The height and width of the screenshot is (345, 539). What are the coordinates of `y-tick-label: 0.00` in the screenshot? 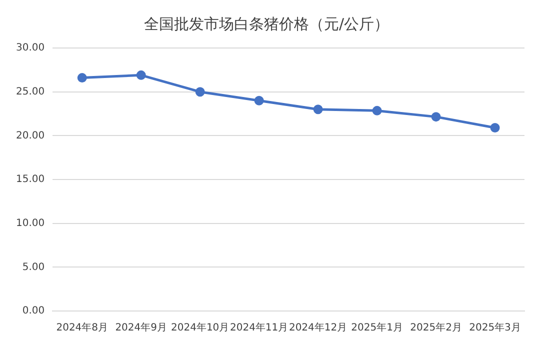 It's located at (33, 311).